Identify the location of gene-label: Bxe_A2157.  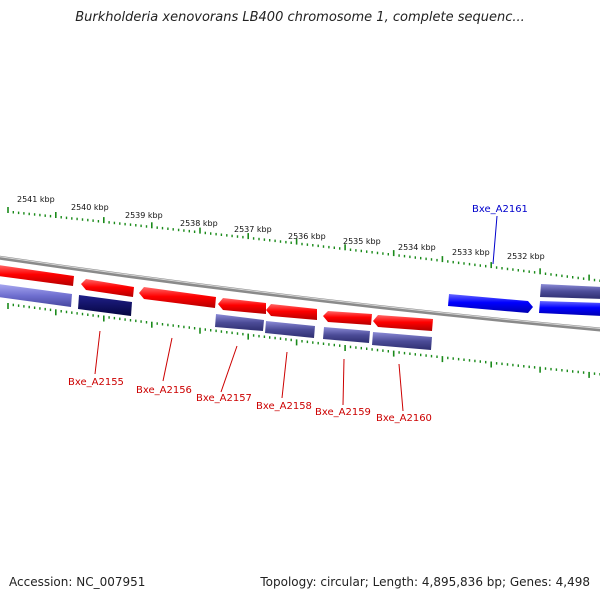
(224, 398).